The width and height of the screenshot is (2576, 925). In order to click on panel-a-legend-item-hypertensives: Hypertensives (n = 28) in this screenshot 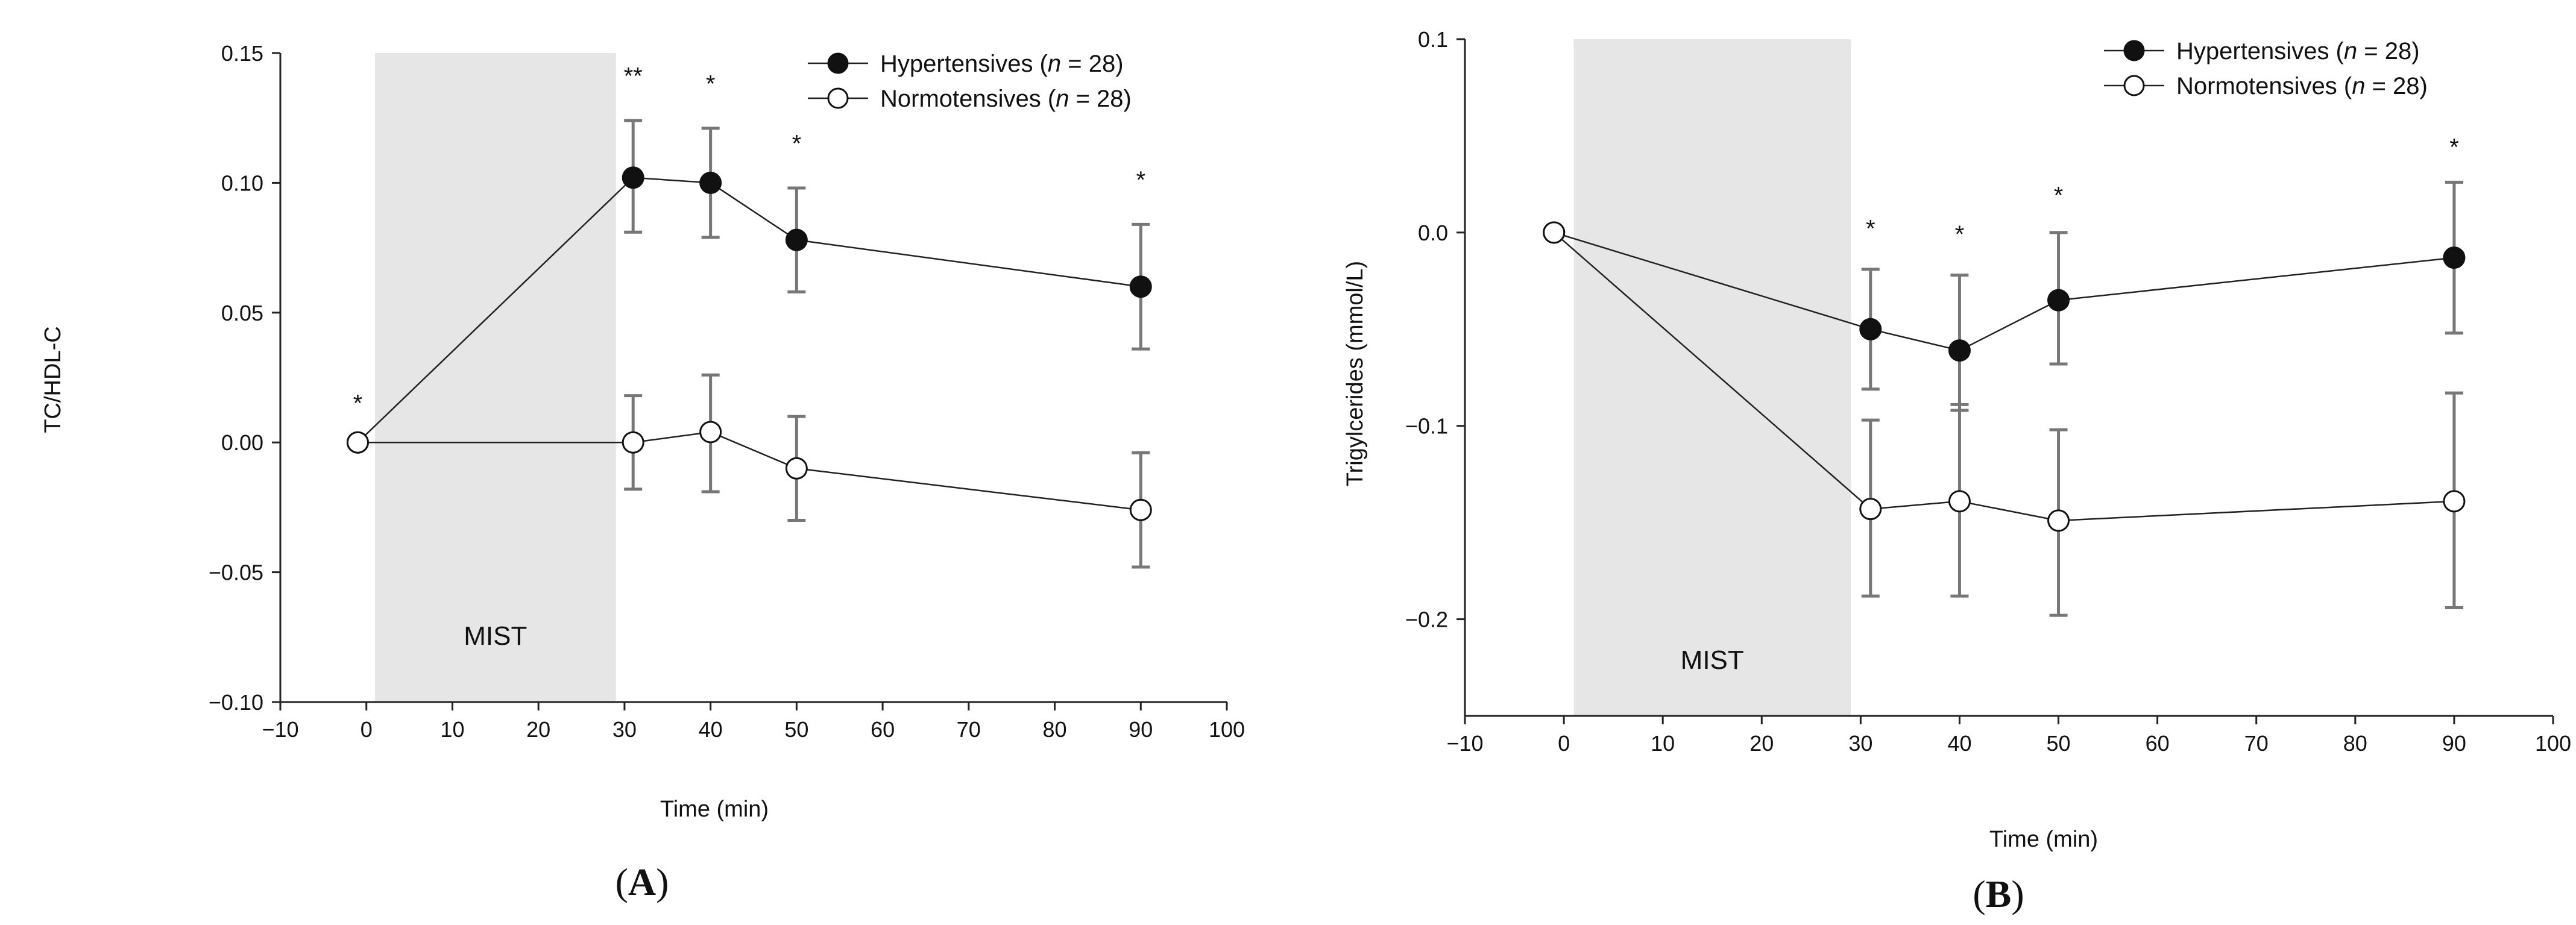, I will do `click(966, 64)`.